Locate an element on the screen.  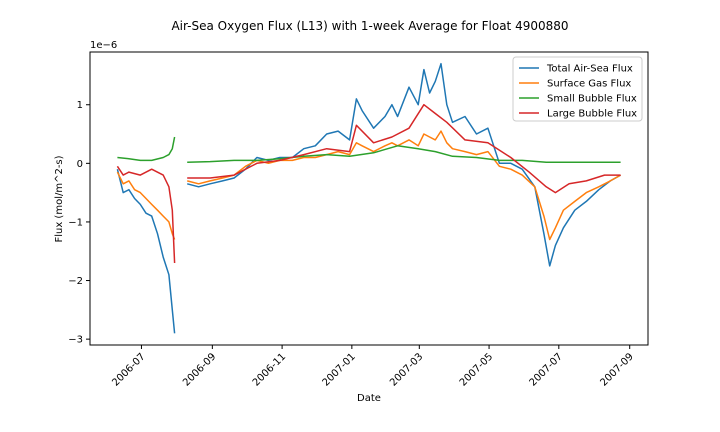
y-tick-label: 0 is located at coordinates (80, 164).